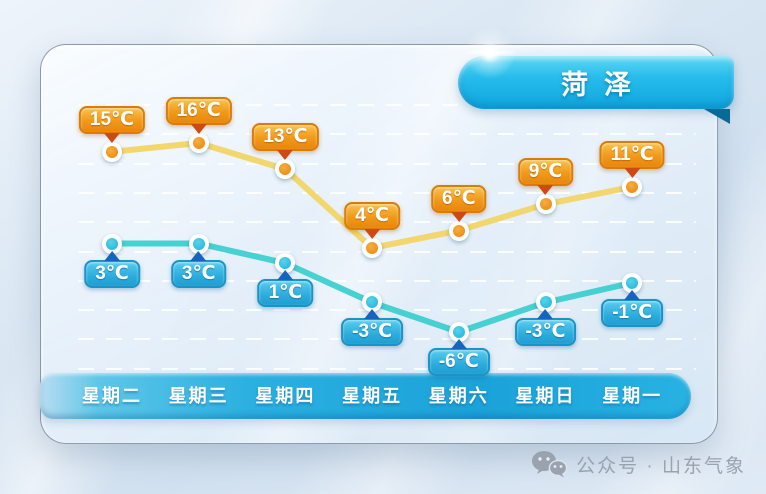 This screenshot has width=766, height=494. What do you see at coordinates (545, 396) in the screenshot?
I see `weekday-label: 星期日` at bounding box center [545, 396].